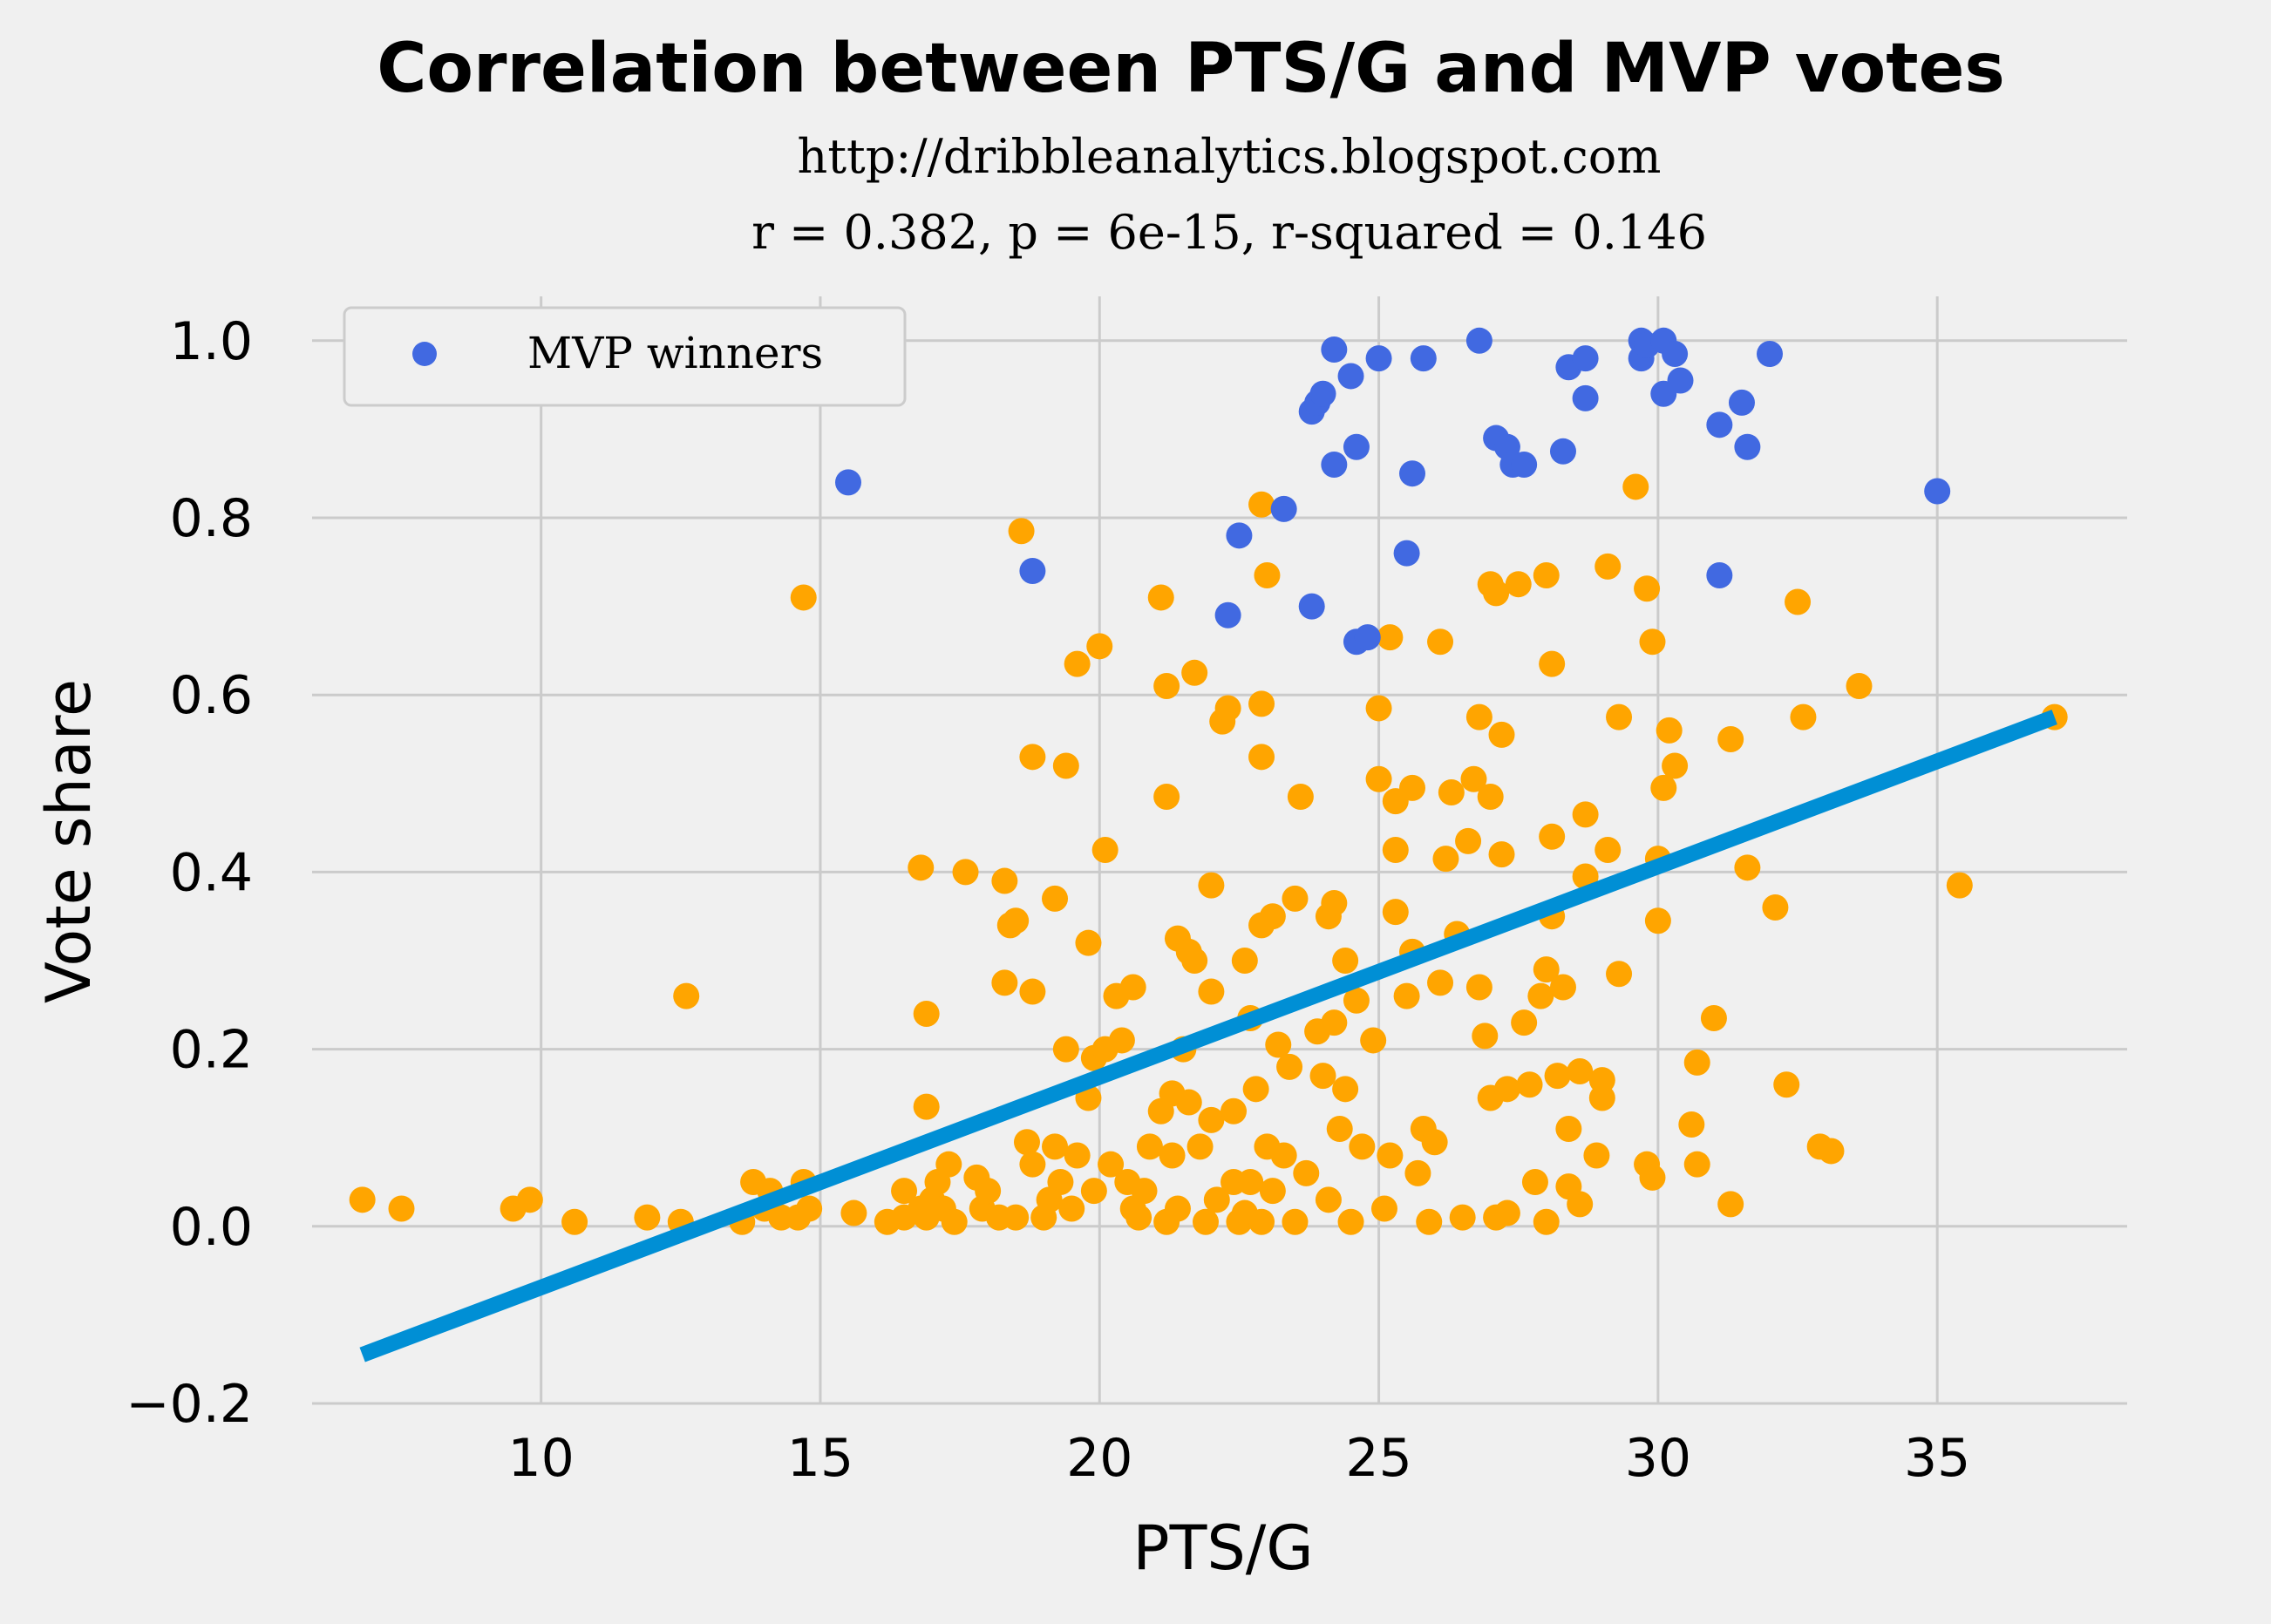 The height and width of the screenshot is (1624, 2271). I want to click on y-tick-label: 0.4, so click(211, 872).